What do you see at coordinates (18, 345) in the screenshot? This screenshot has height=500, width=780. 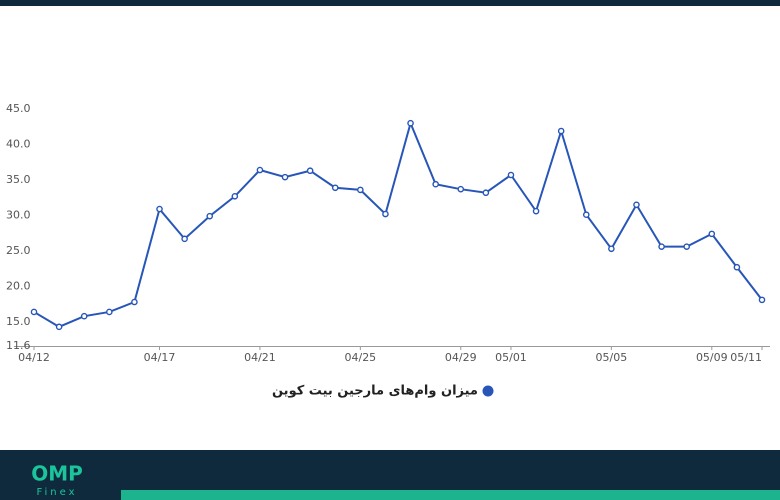 I see `y-tick-label: 11.6` at bounding box center [18, 345].